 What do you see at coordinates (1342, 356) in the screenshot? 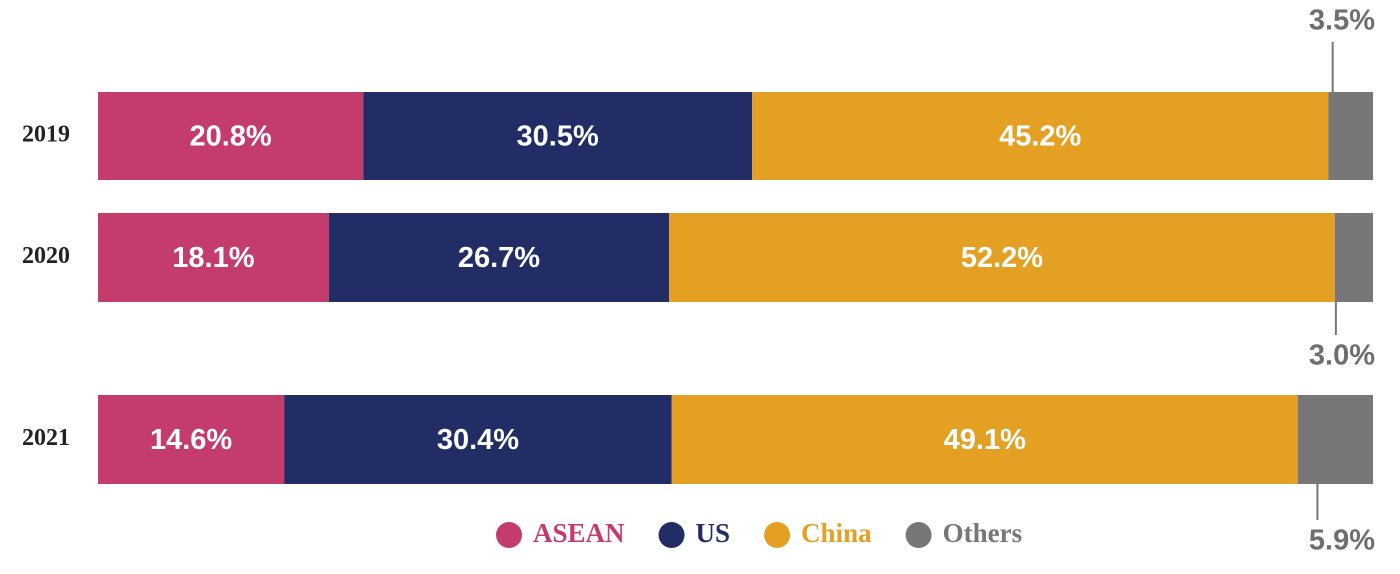
I see `value-label: 3.0%` at bounding box center [1342, 356].